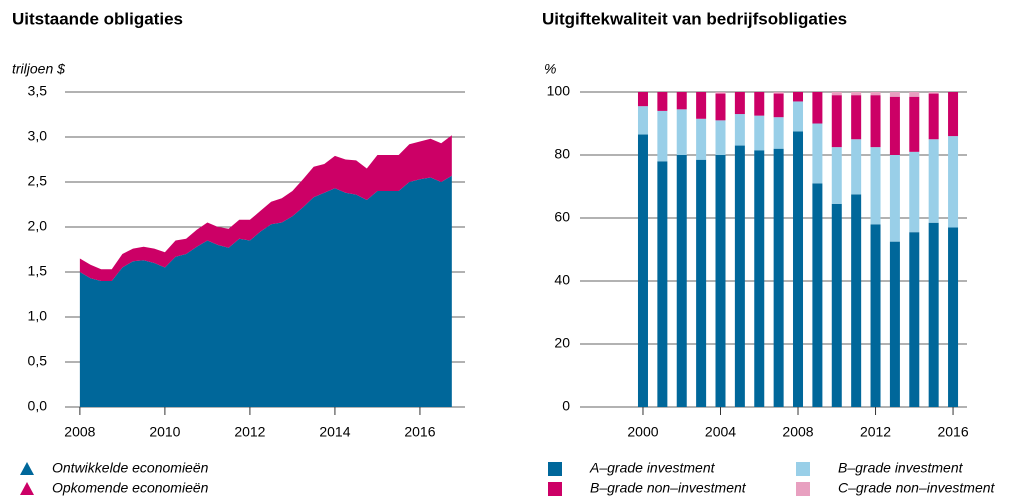  Describe the element at coordinates (562, 280) in the screenshot. I see `y-tick-label: 40` at that location.